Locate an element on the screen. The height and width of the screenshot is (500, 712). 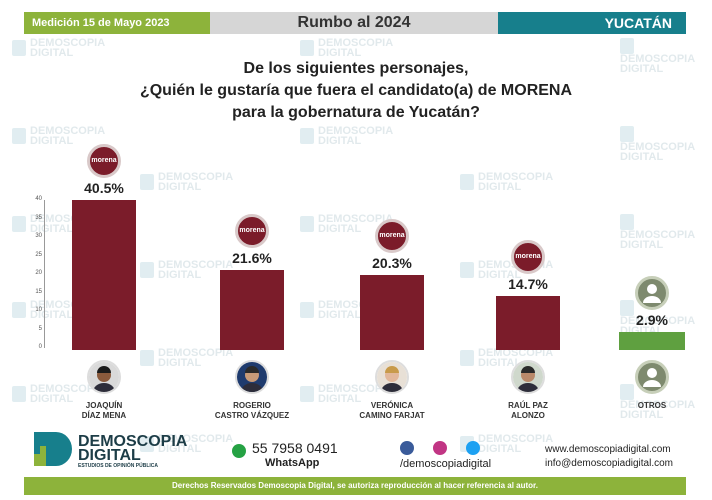
value-label: 2.9% is located at coordinates (652, 320).